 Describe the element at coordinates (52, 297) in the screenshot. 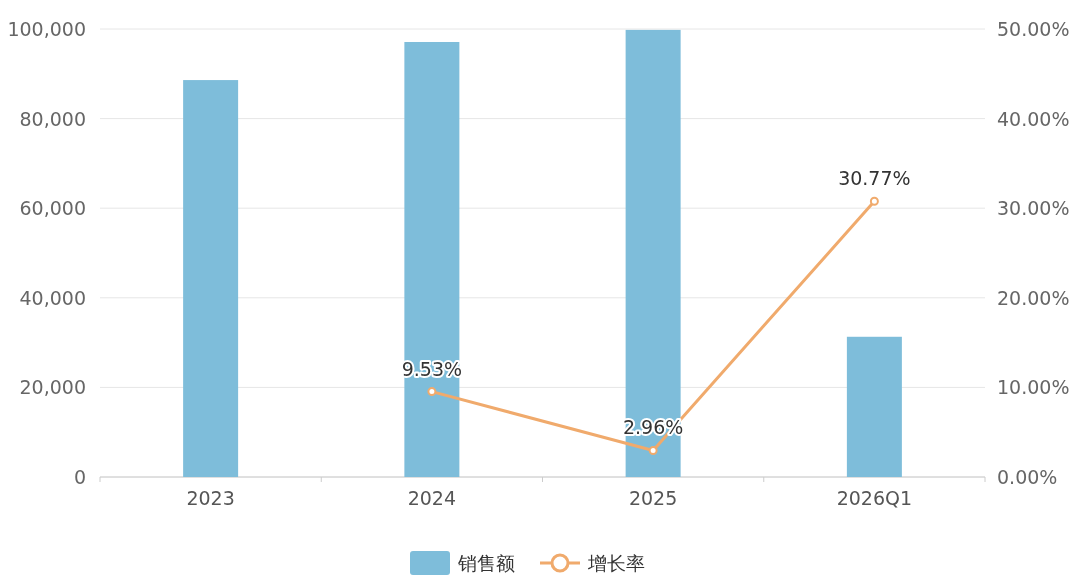

I see `y-tick-label: 40,000` at that location.